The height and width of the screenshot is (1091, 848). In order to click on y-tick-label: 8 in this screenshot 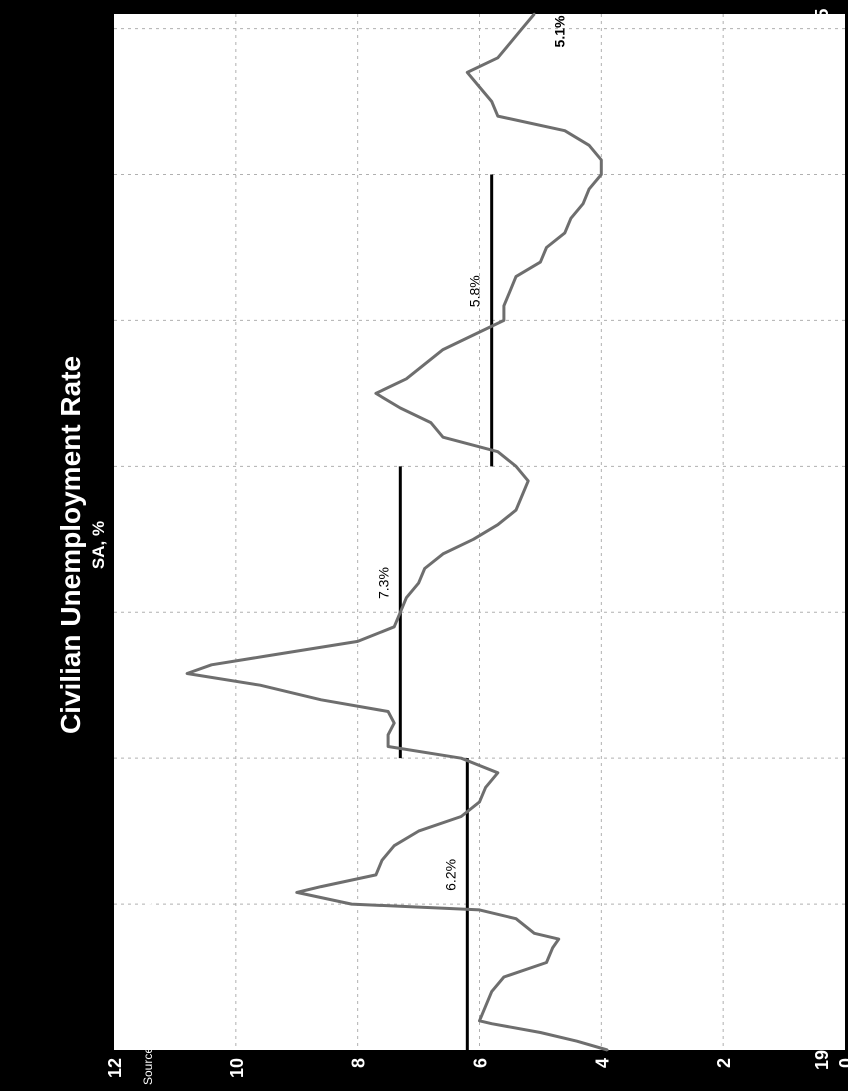, I will do `click(359, 1063)`.